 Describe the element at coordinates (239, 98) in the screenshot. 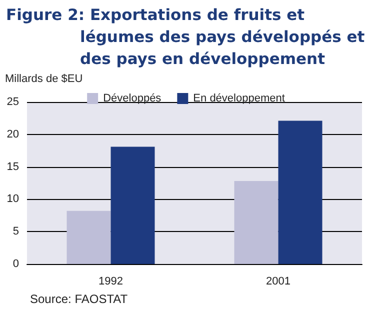

I see `legend-label: En développement` at that location.